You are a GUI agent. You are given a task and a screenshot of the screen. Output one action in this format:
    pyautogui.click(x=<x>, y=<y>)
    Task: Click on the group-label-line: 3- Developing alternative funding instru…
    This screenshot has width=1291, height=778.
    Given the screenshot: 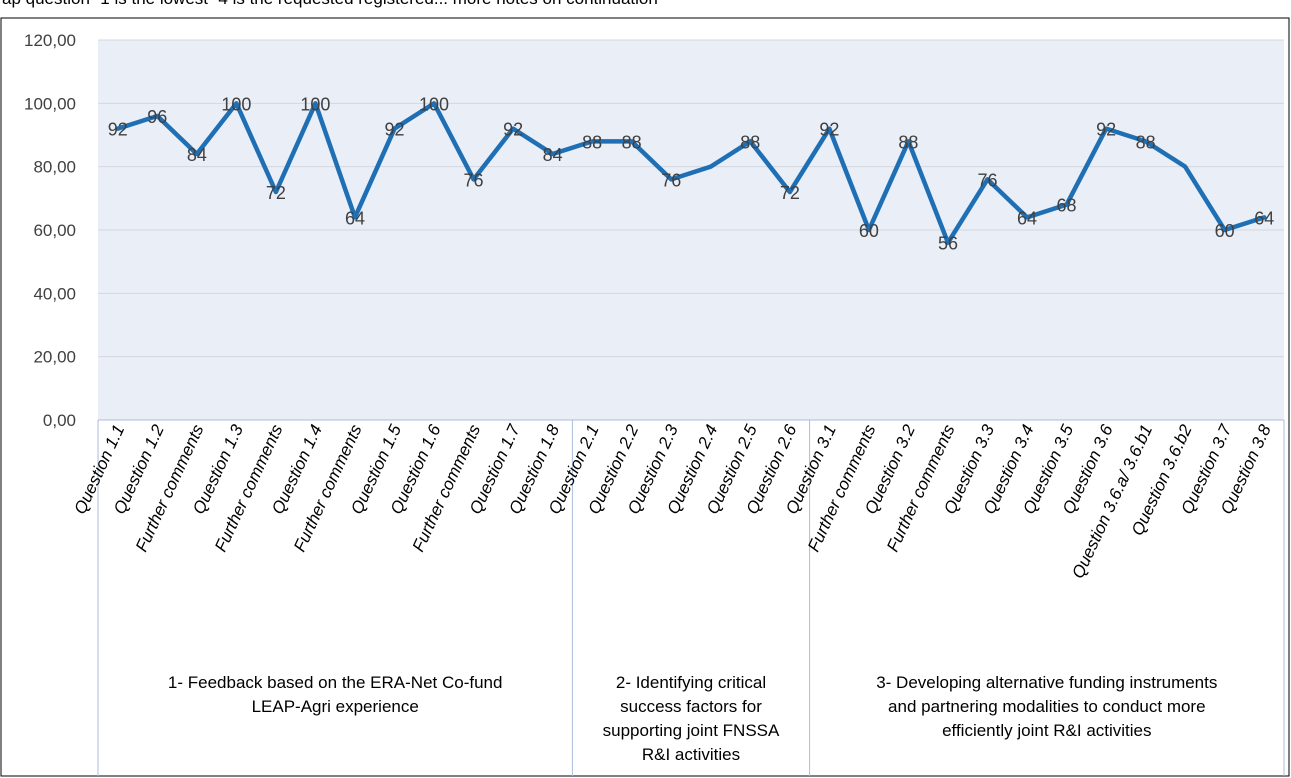 What is the action you would take?
    pyautogui.click(x=1046, y=682)
    